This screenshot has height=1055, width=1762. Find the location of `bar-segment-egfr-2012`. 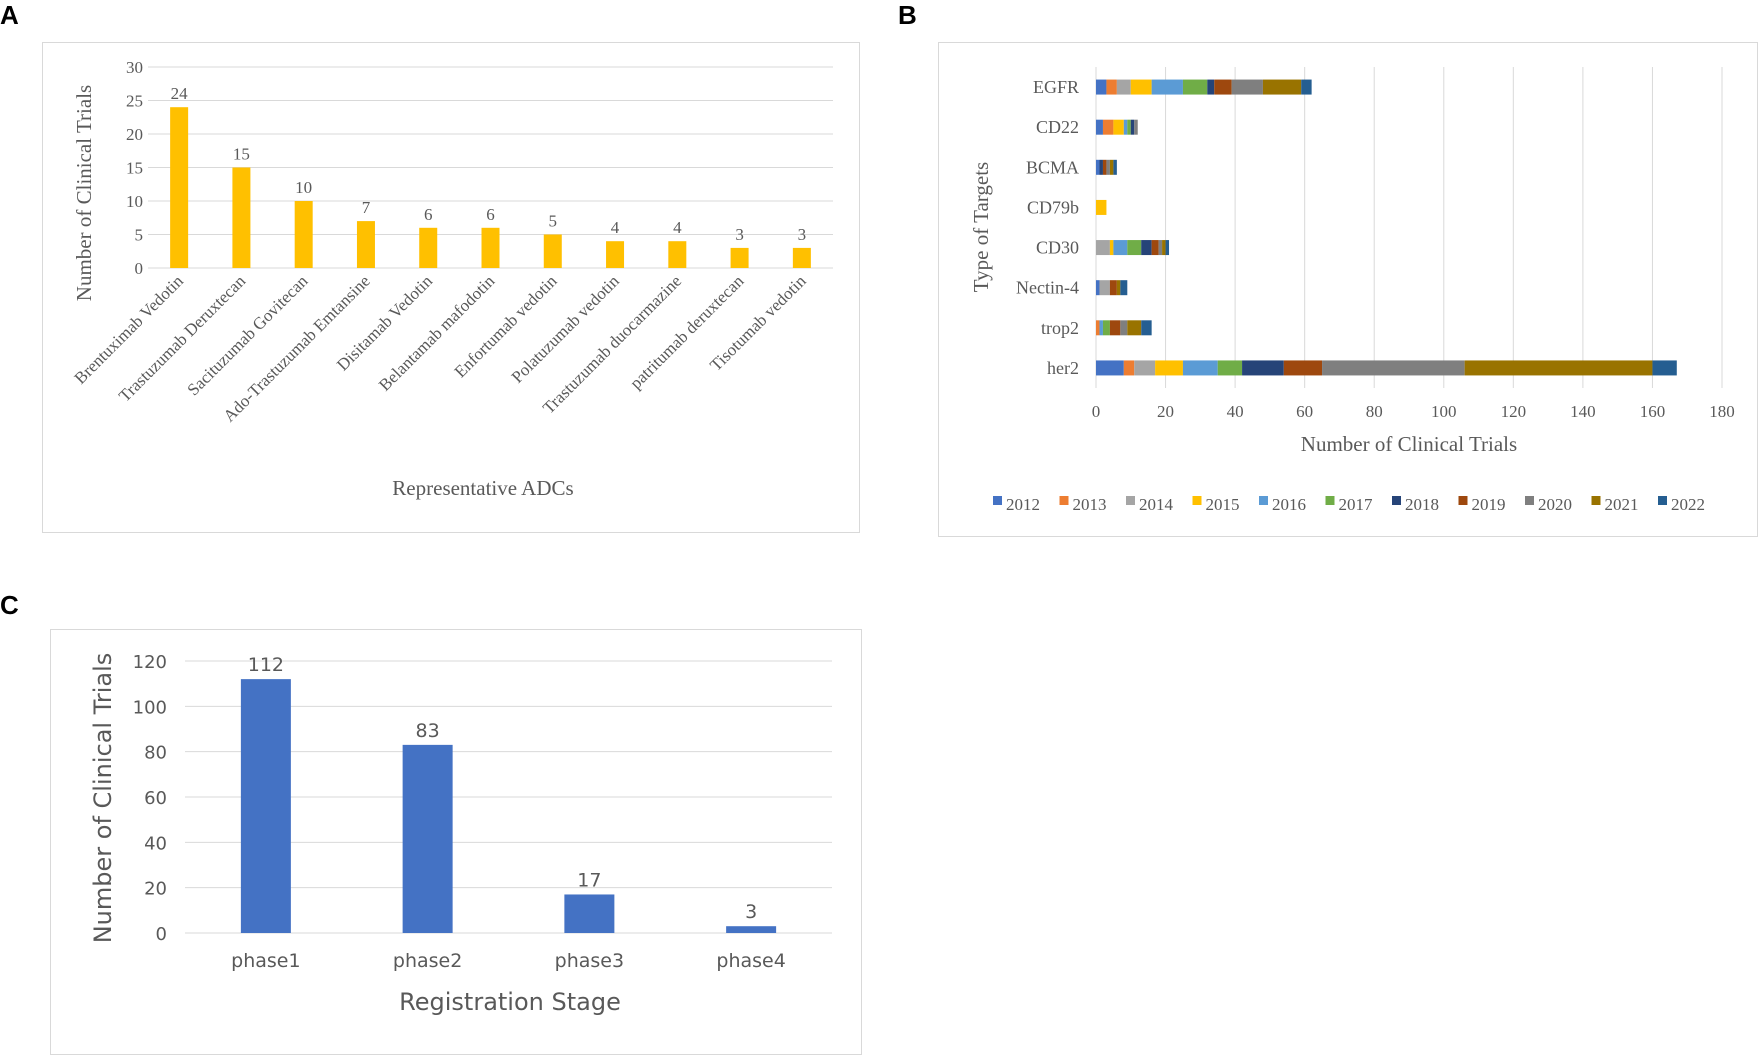

bar-segment-egfr-2012 is located at coordinates (1101, 87).